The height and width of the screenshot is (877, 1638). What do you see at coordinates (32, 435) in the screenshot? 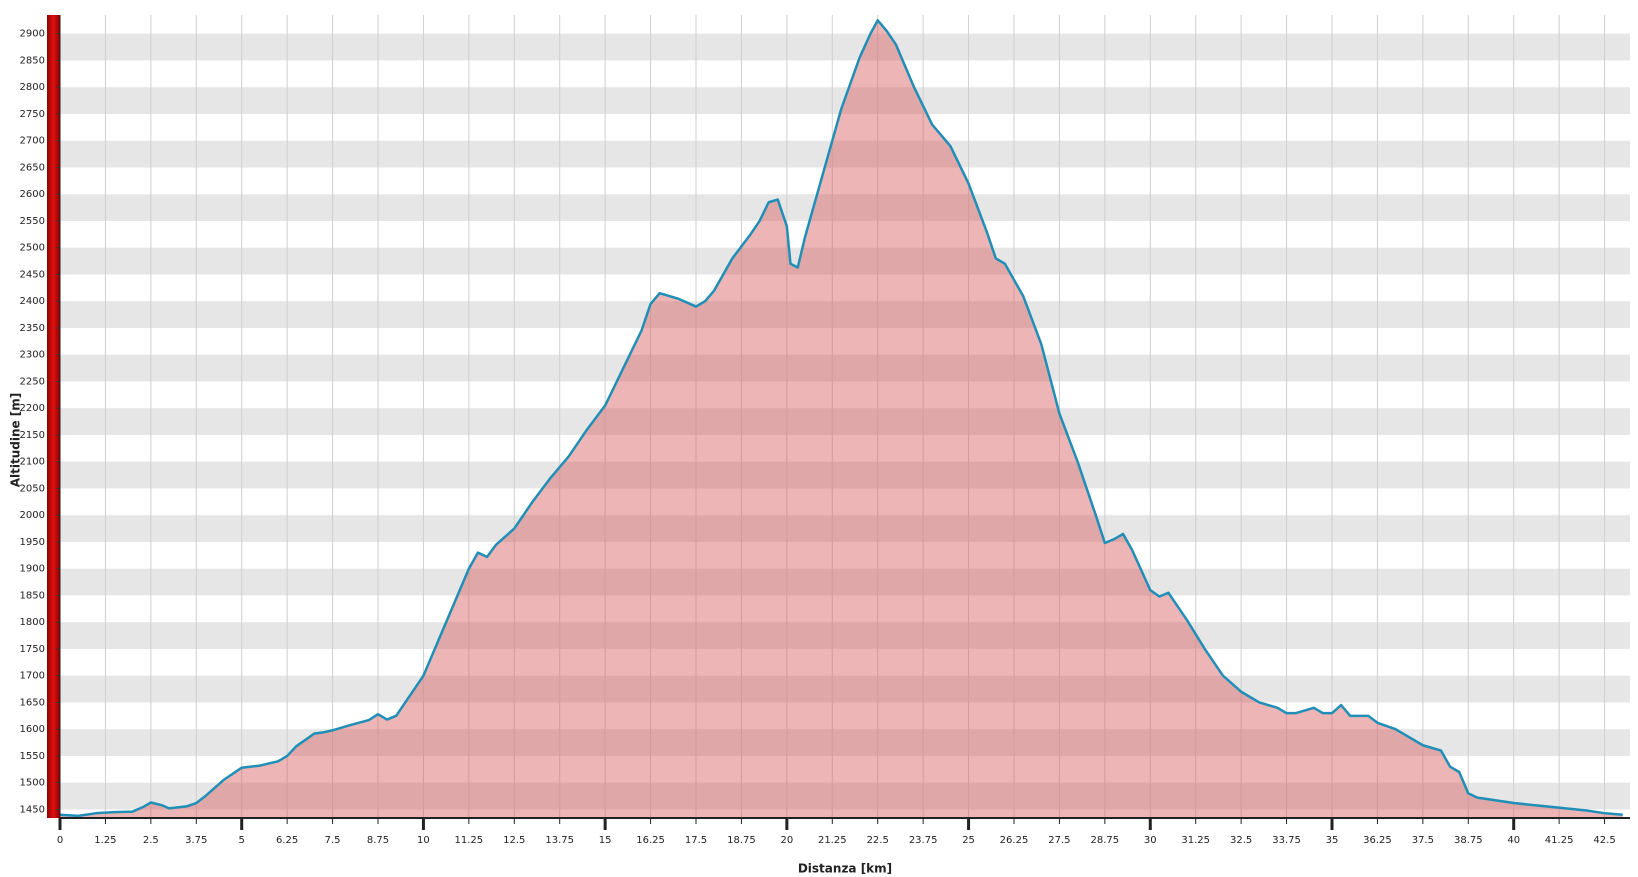
I see `y-tick-label: 2150` at bounding box center [32, 435].